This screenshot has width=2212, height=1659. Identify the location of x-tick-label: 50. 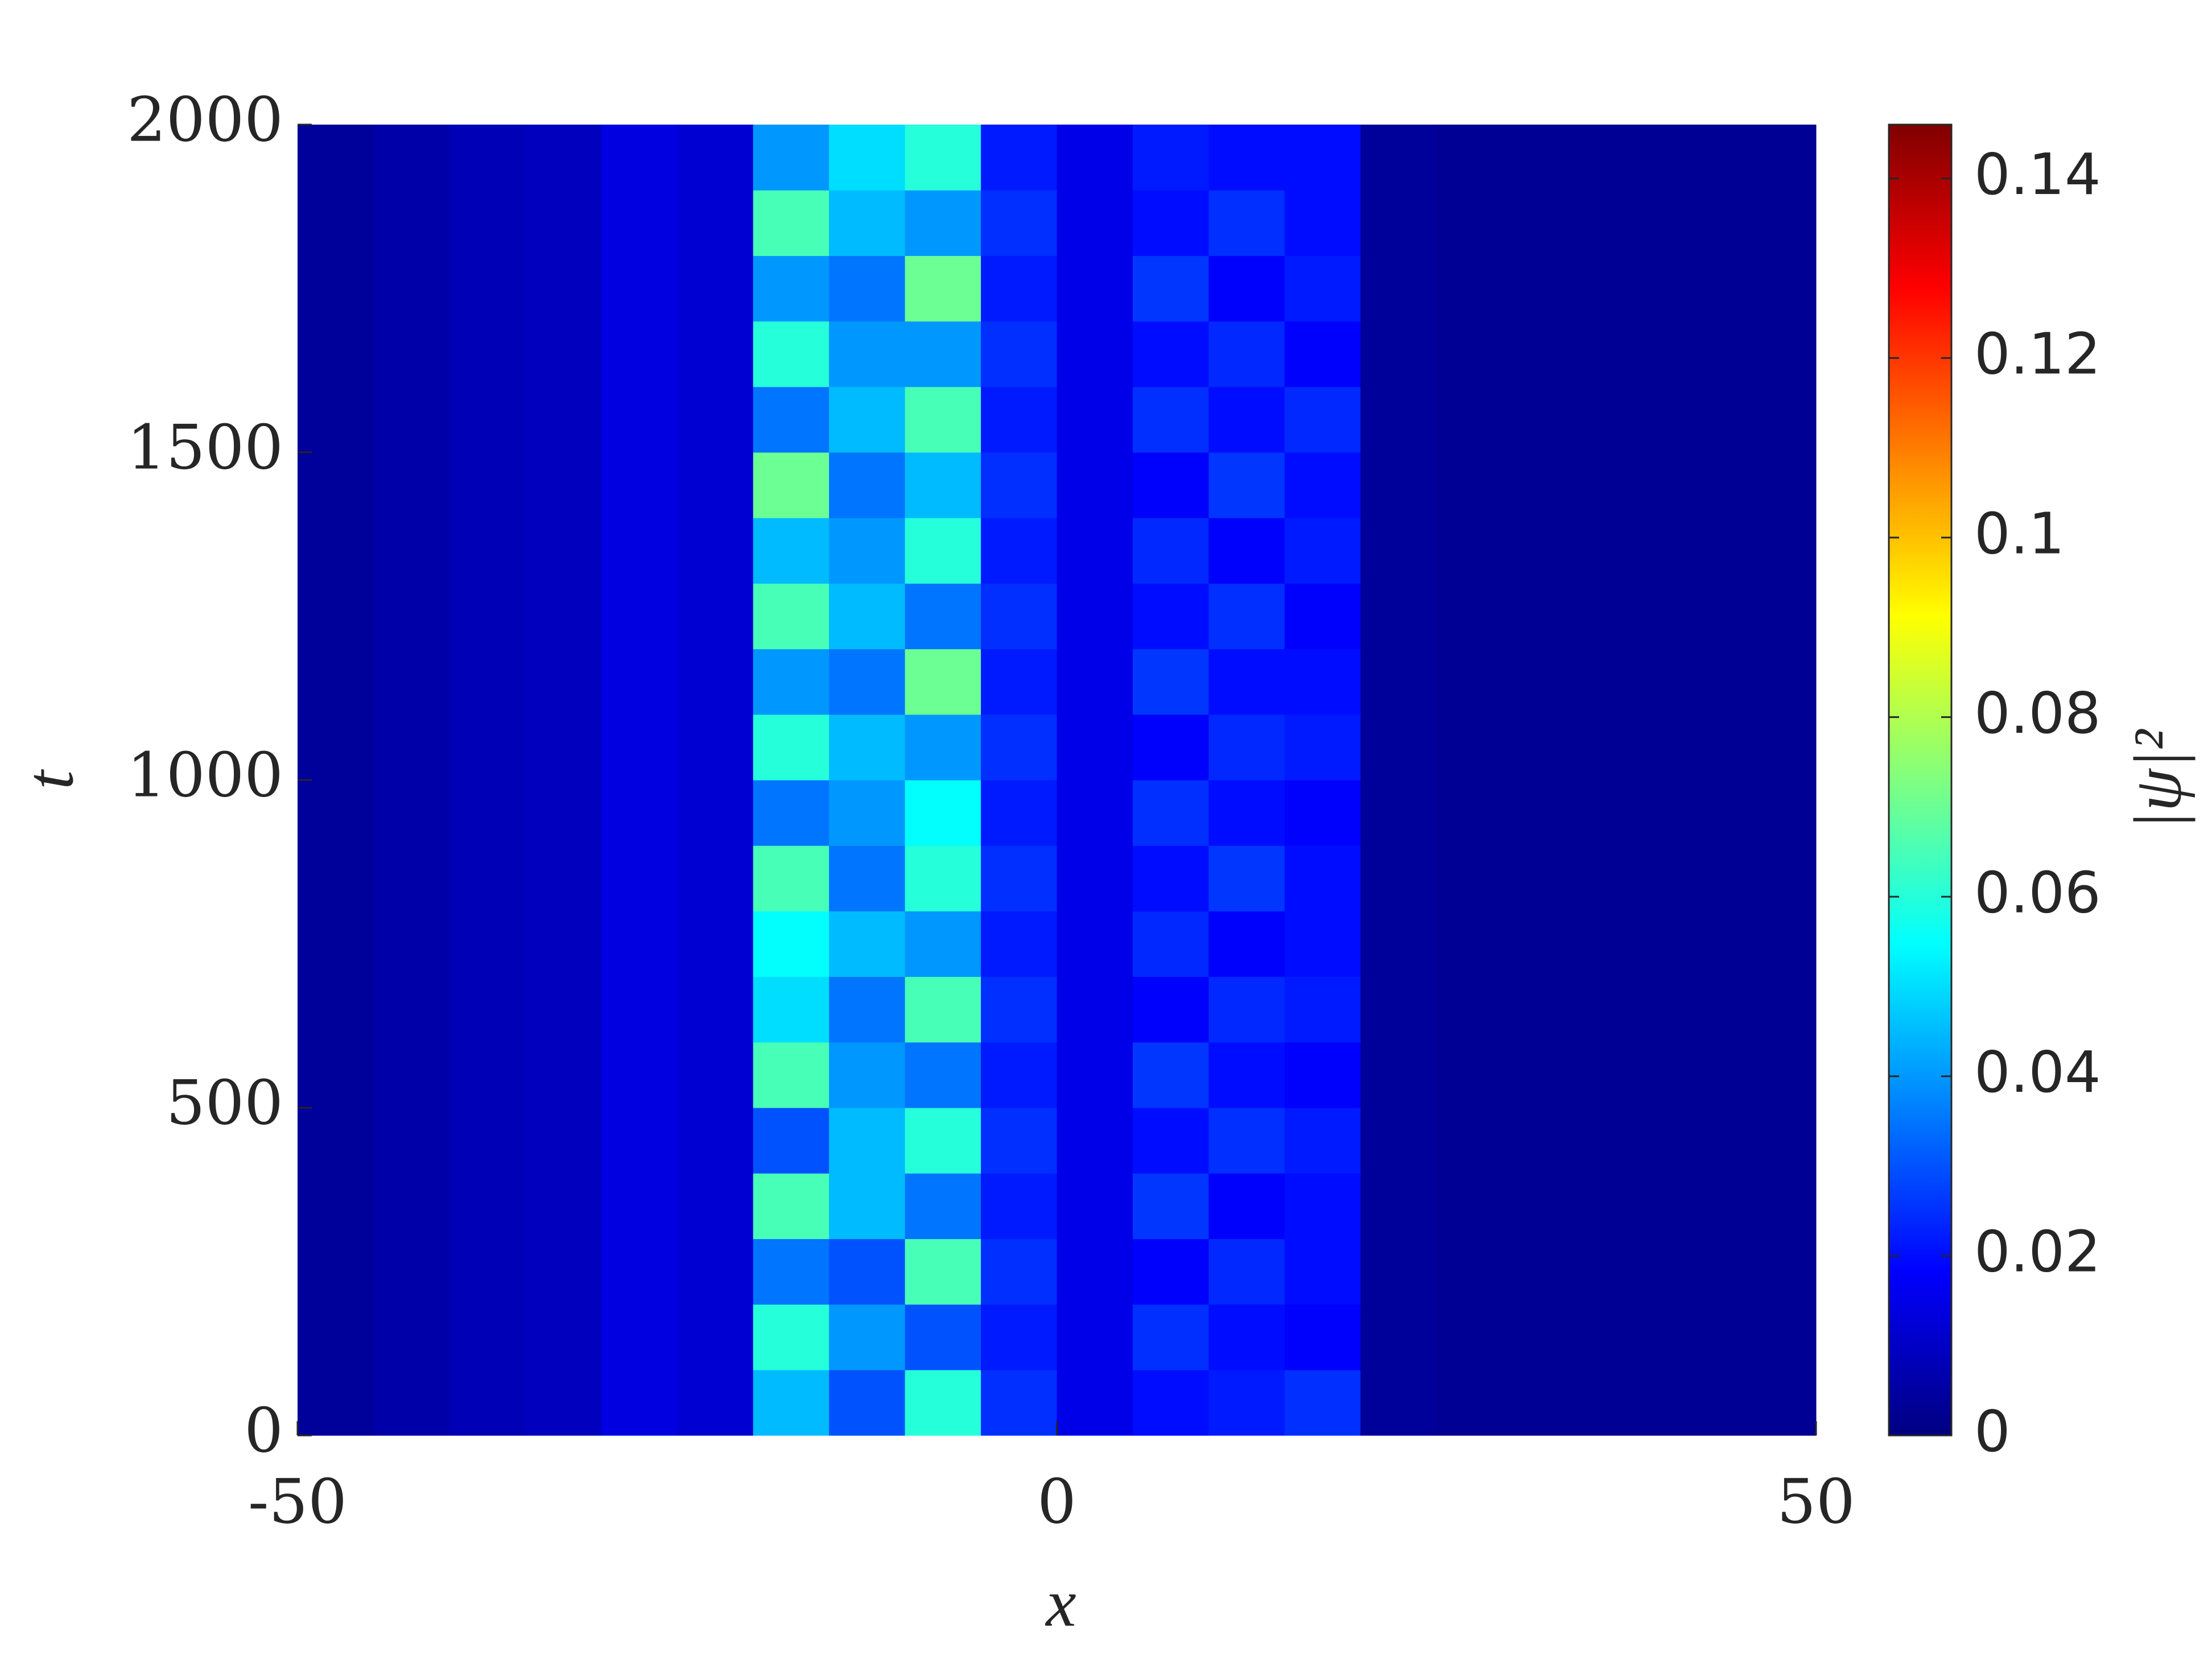
(1816, 1502).